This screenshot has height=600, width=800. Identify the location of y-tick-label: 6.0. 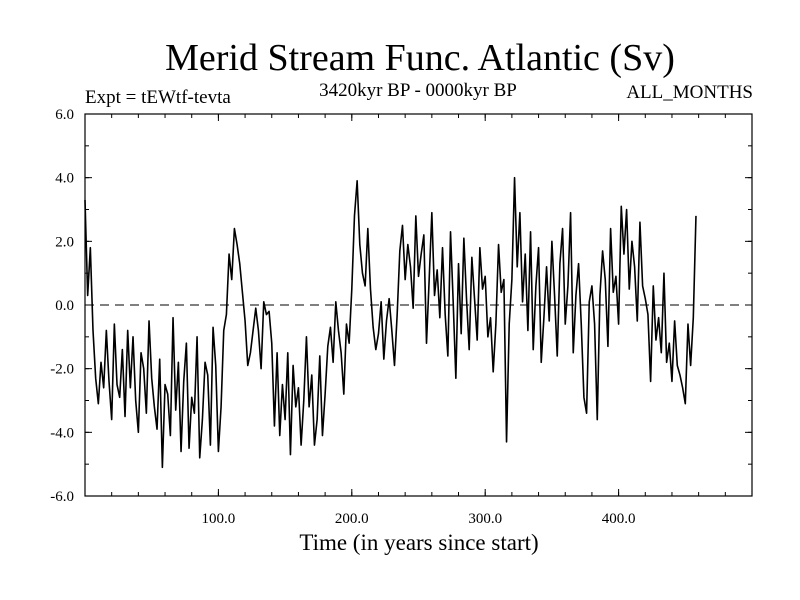
(64, 115).